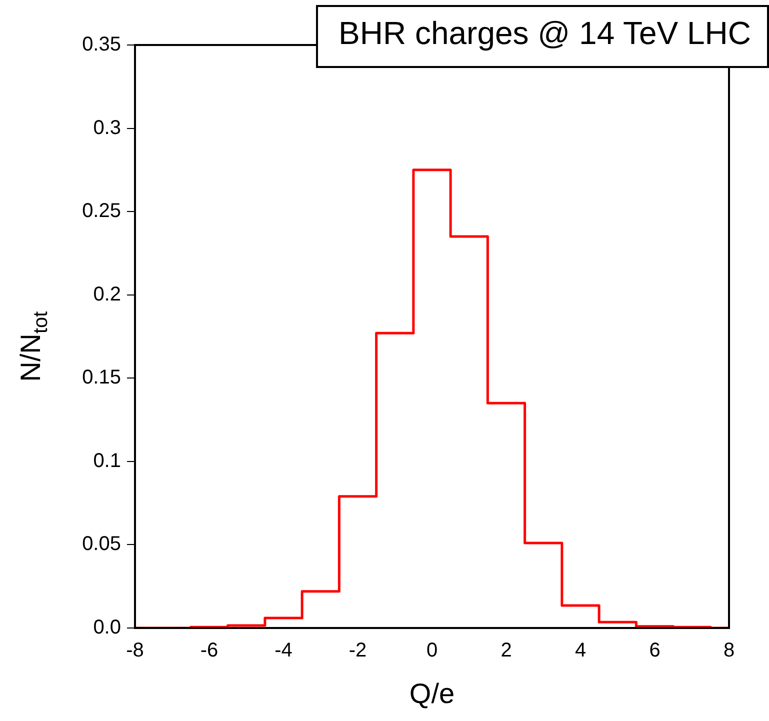 The image size is (769, 721). What do you see at coordinates (101, 211) in the screenshot?
I see `y-tick-label: 0.25` at bounding box center [101, 211].